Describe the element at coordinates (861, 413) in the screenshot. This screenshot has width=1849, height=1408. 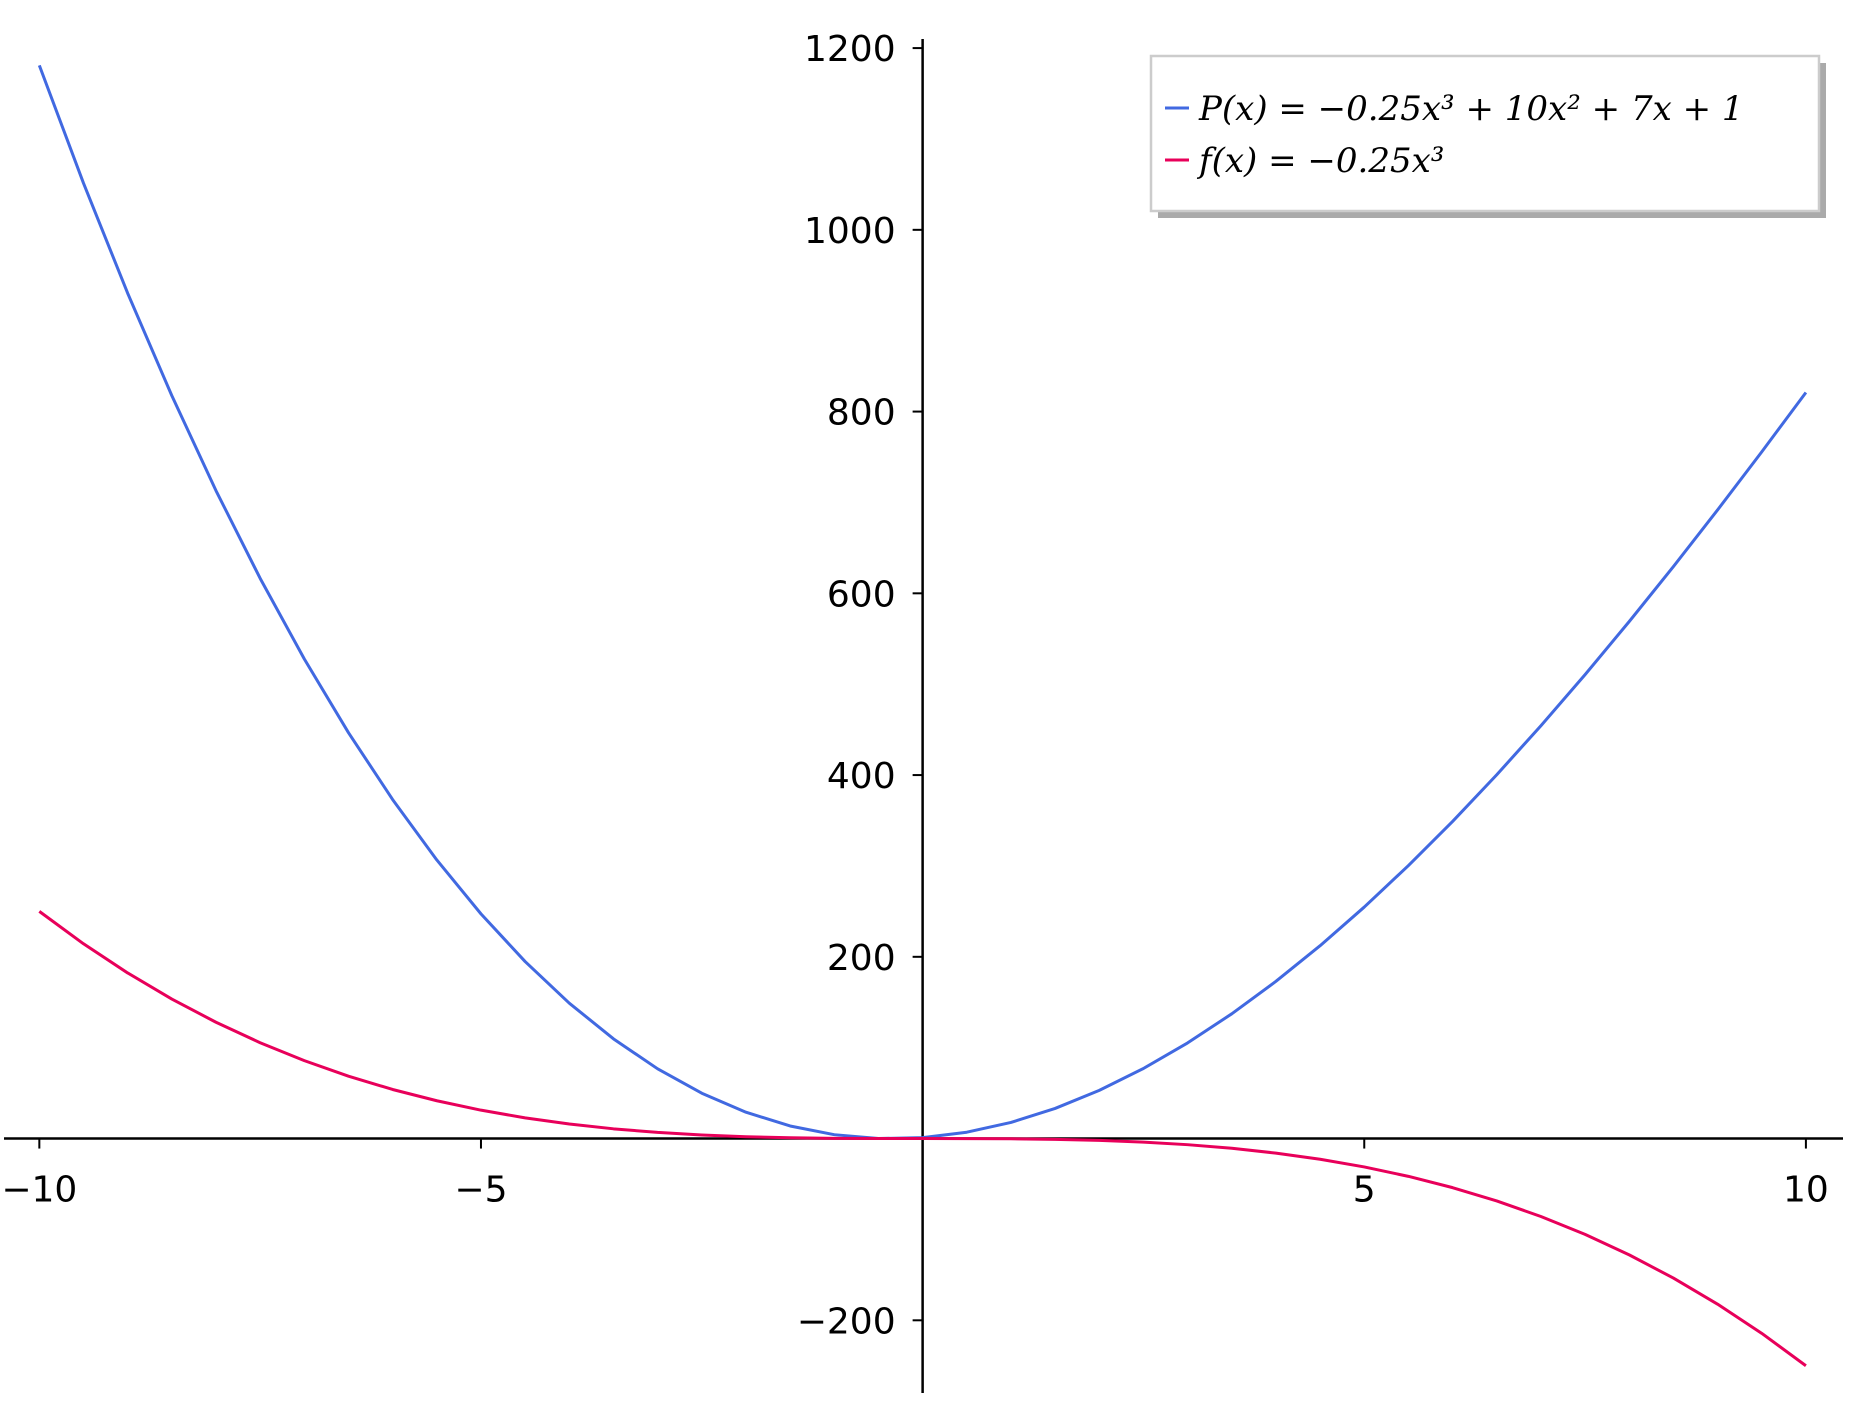
I see `y-tick-label: 800` at that location.